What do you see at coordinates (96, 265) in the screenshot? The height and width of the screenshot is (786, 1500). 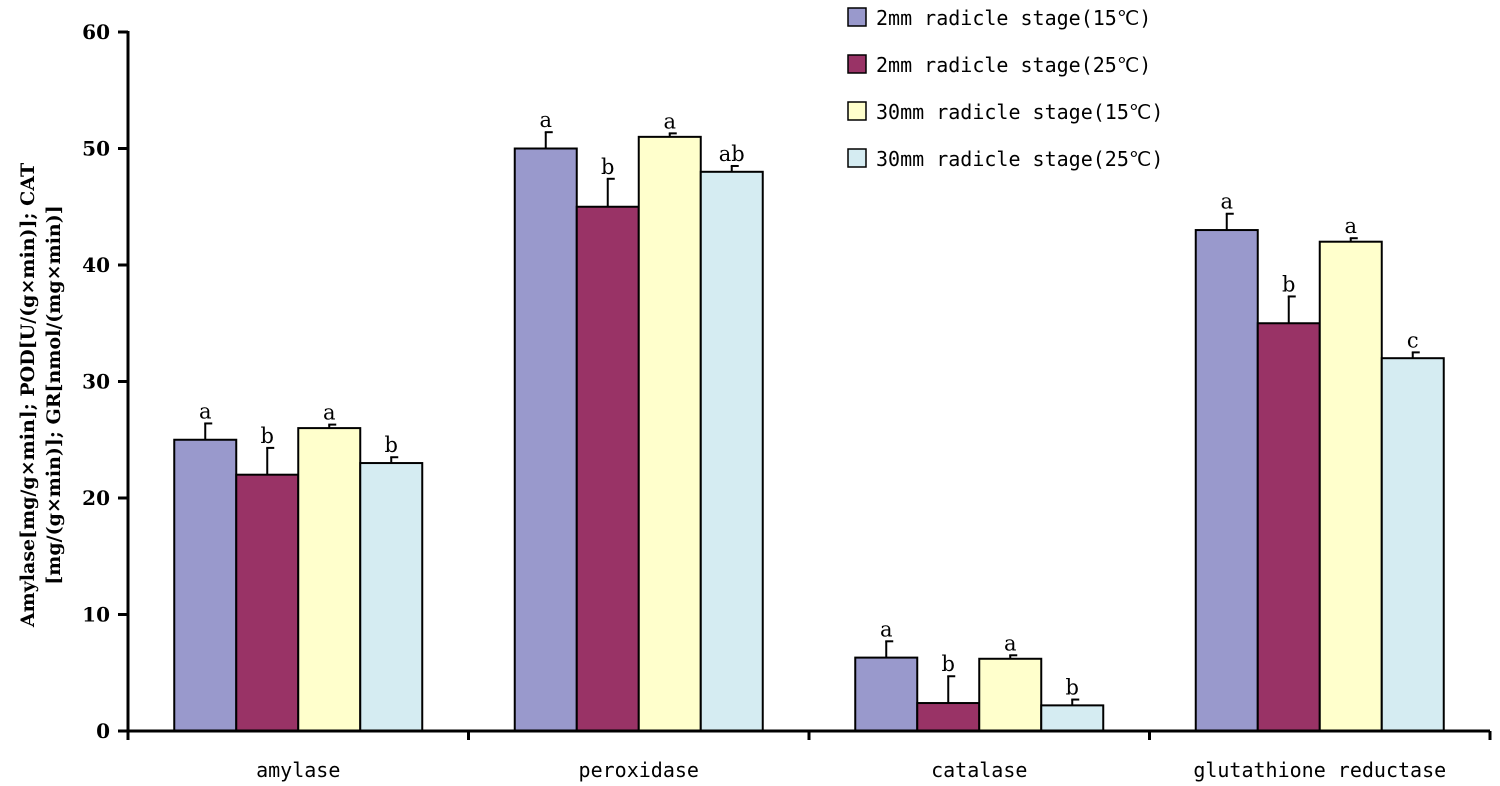 I see `y-tick-label: 40` at bounding box center [96, 265].